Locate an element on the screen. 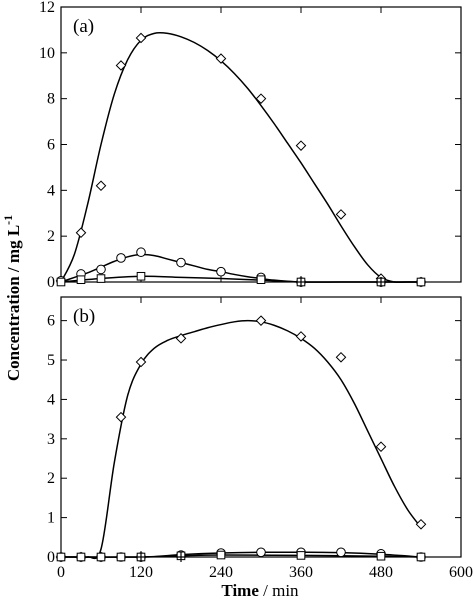 This screenshot has width=474, height=601. y-axis-title-main: Concentration / mg L is located at coordinates (13, 303).